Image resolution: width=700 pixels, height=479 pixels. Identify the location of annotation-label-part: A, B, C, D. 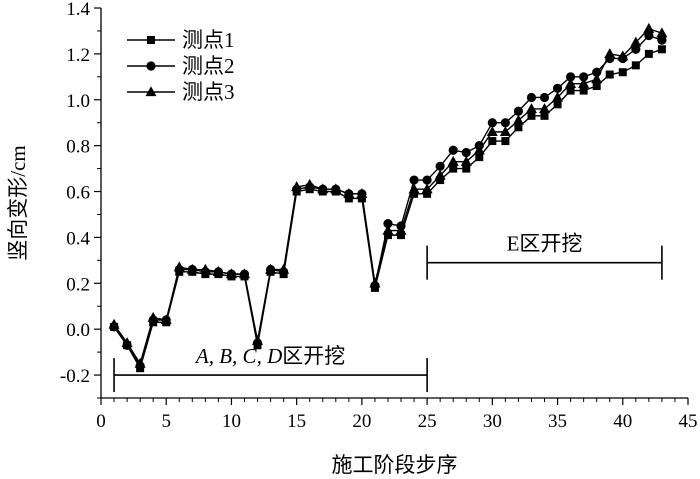
(238, 356).